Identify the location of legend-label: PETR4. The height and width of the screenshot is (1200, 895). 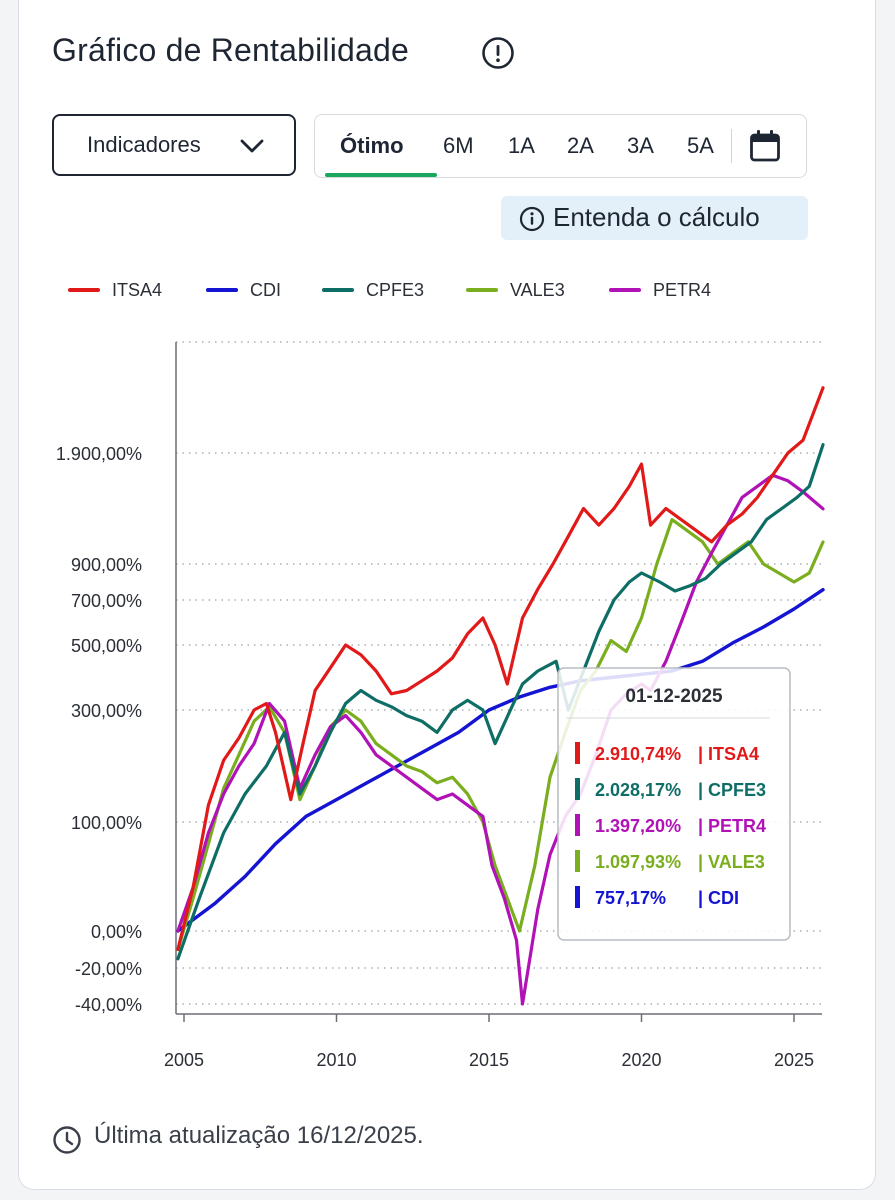
(682, 290).